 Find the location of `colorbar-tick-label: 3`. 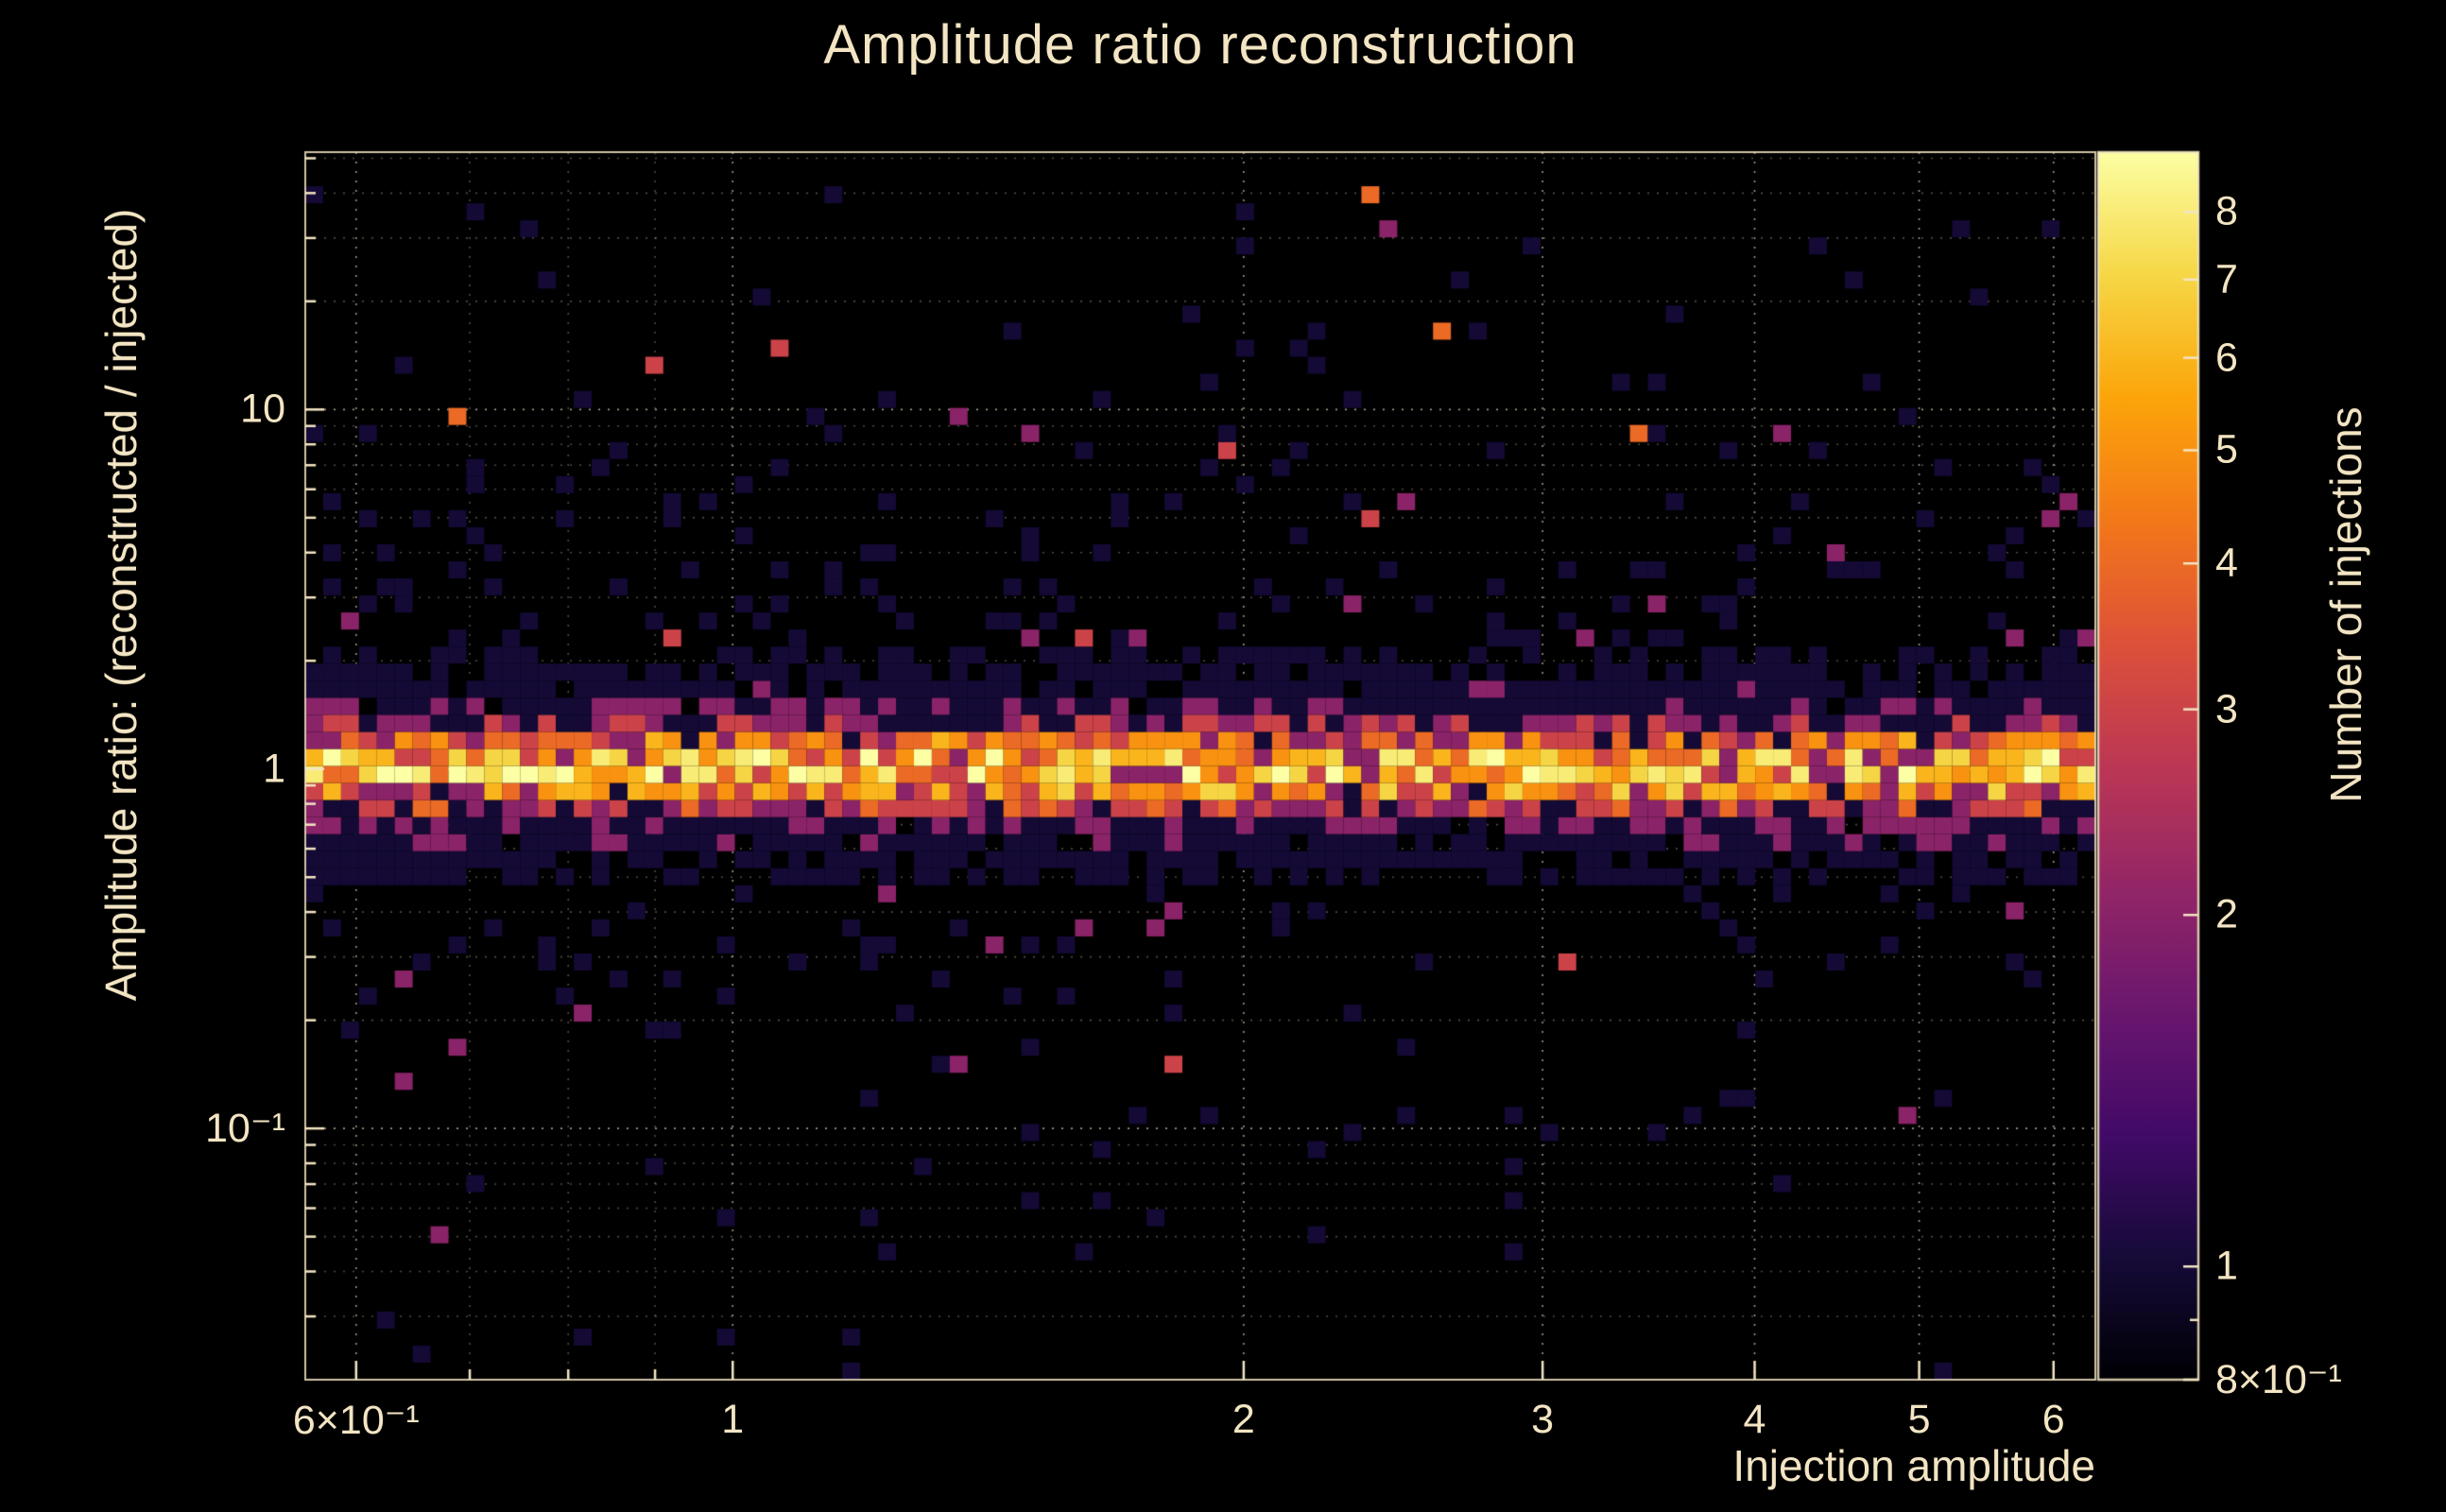

colorbar-tick-label: 3 is located at coordinates (2226, 709).